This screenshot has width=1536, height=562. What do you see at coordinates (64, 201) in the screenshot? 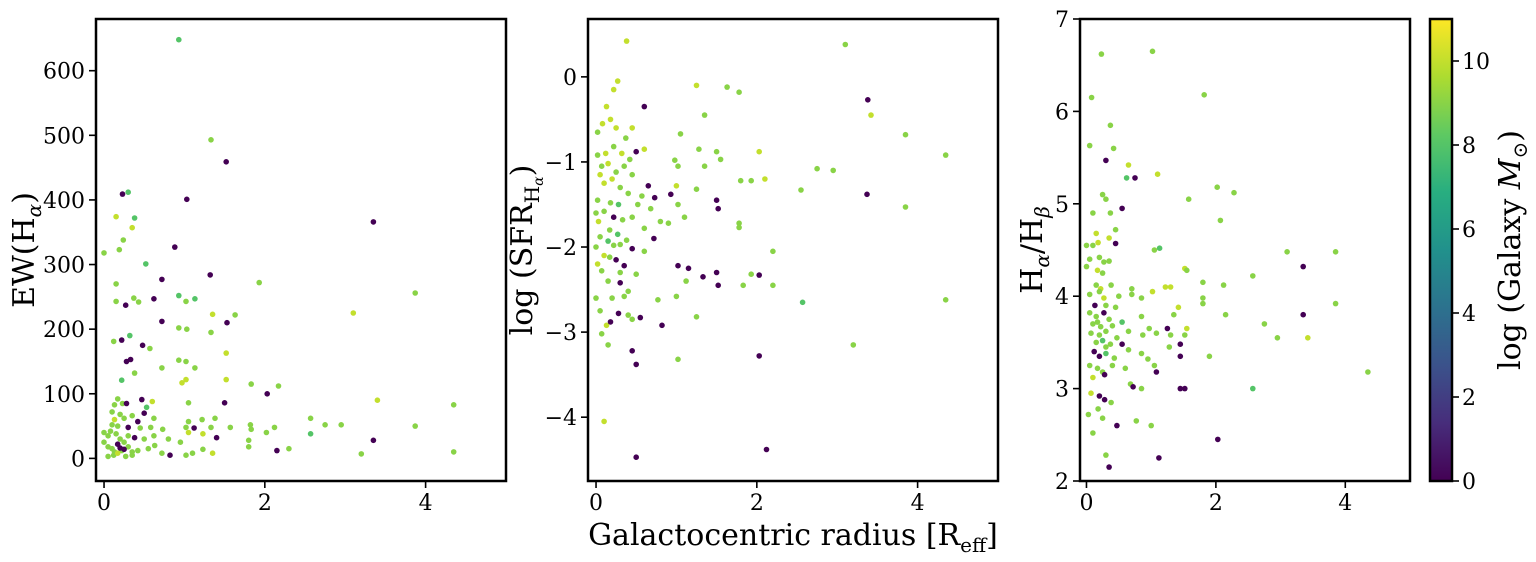
I see `y-tick-label: 400` at bounding box center [64, 201].